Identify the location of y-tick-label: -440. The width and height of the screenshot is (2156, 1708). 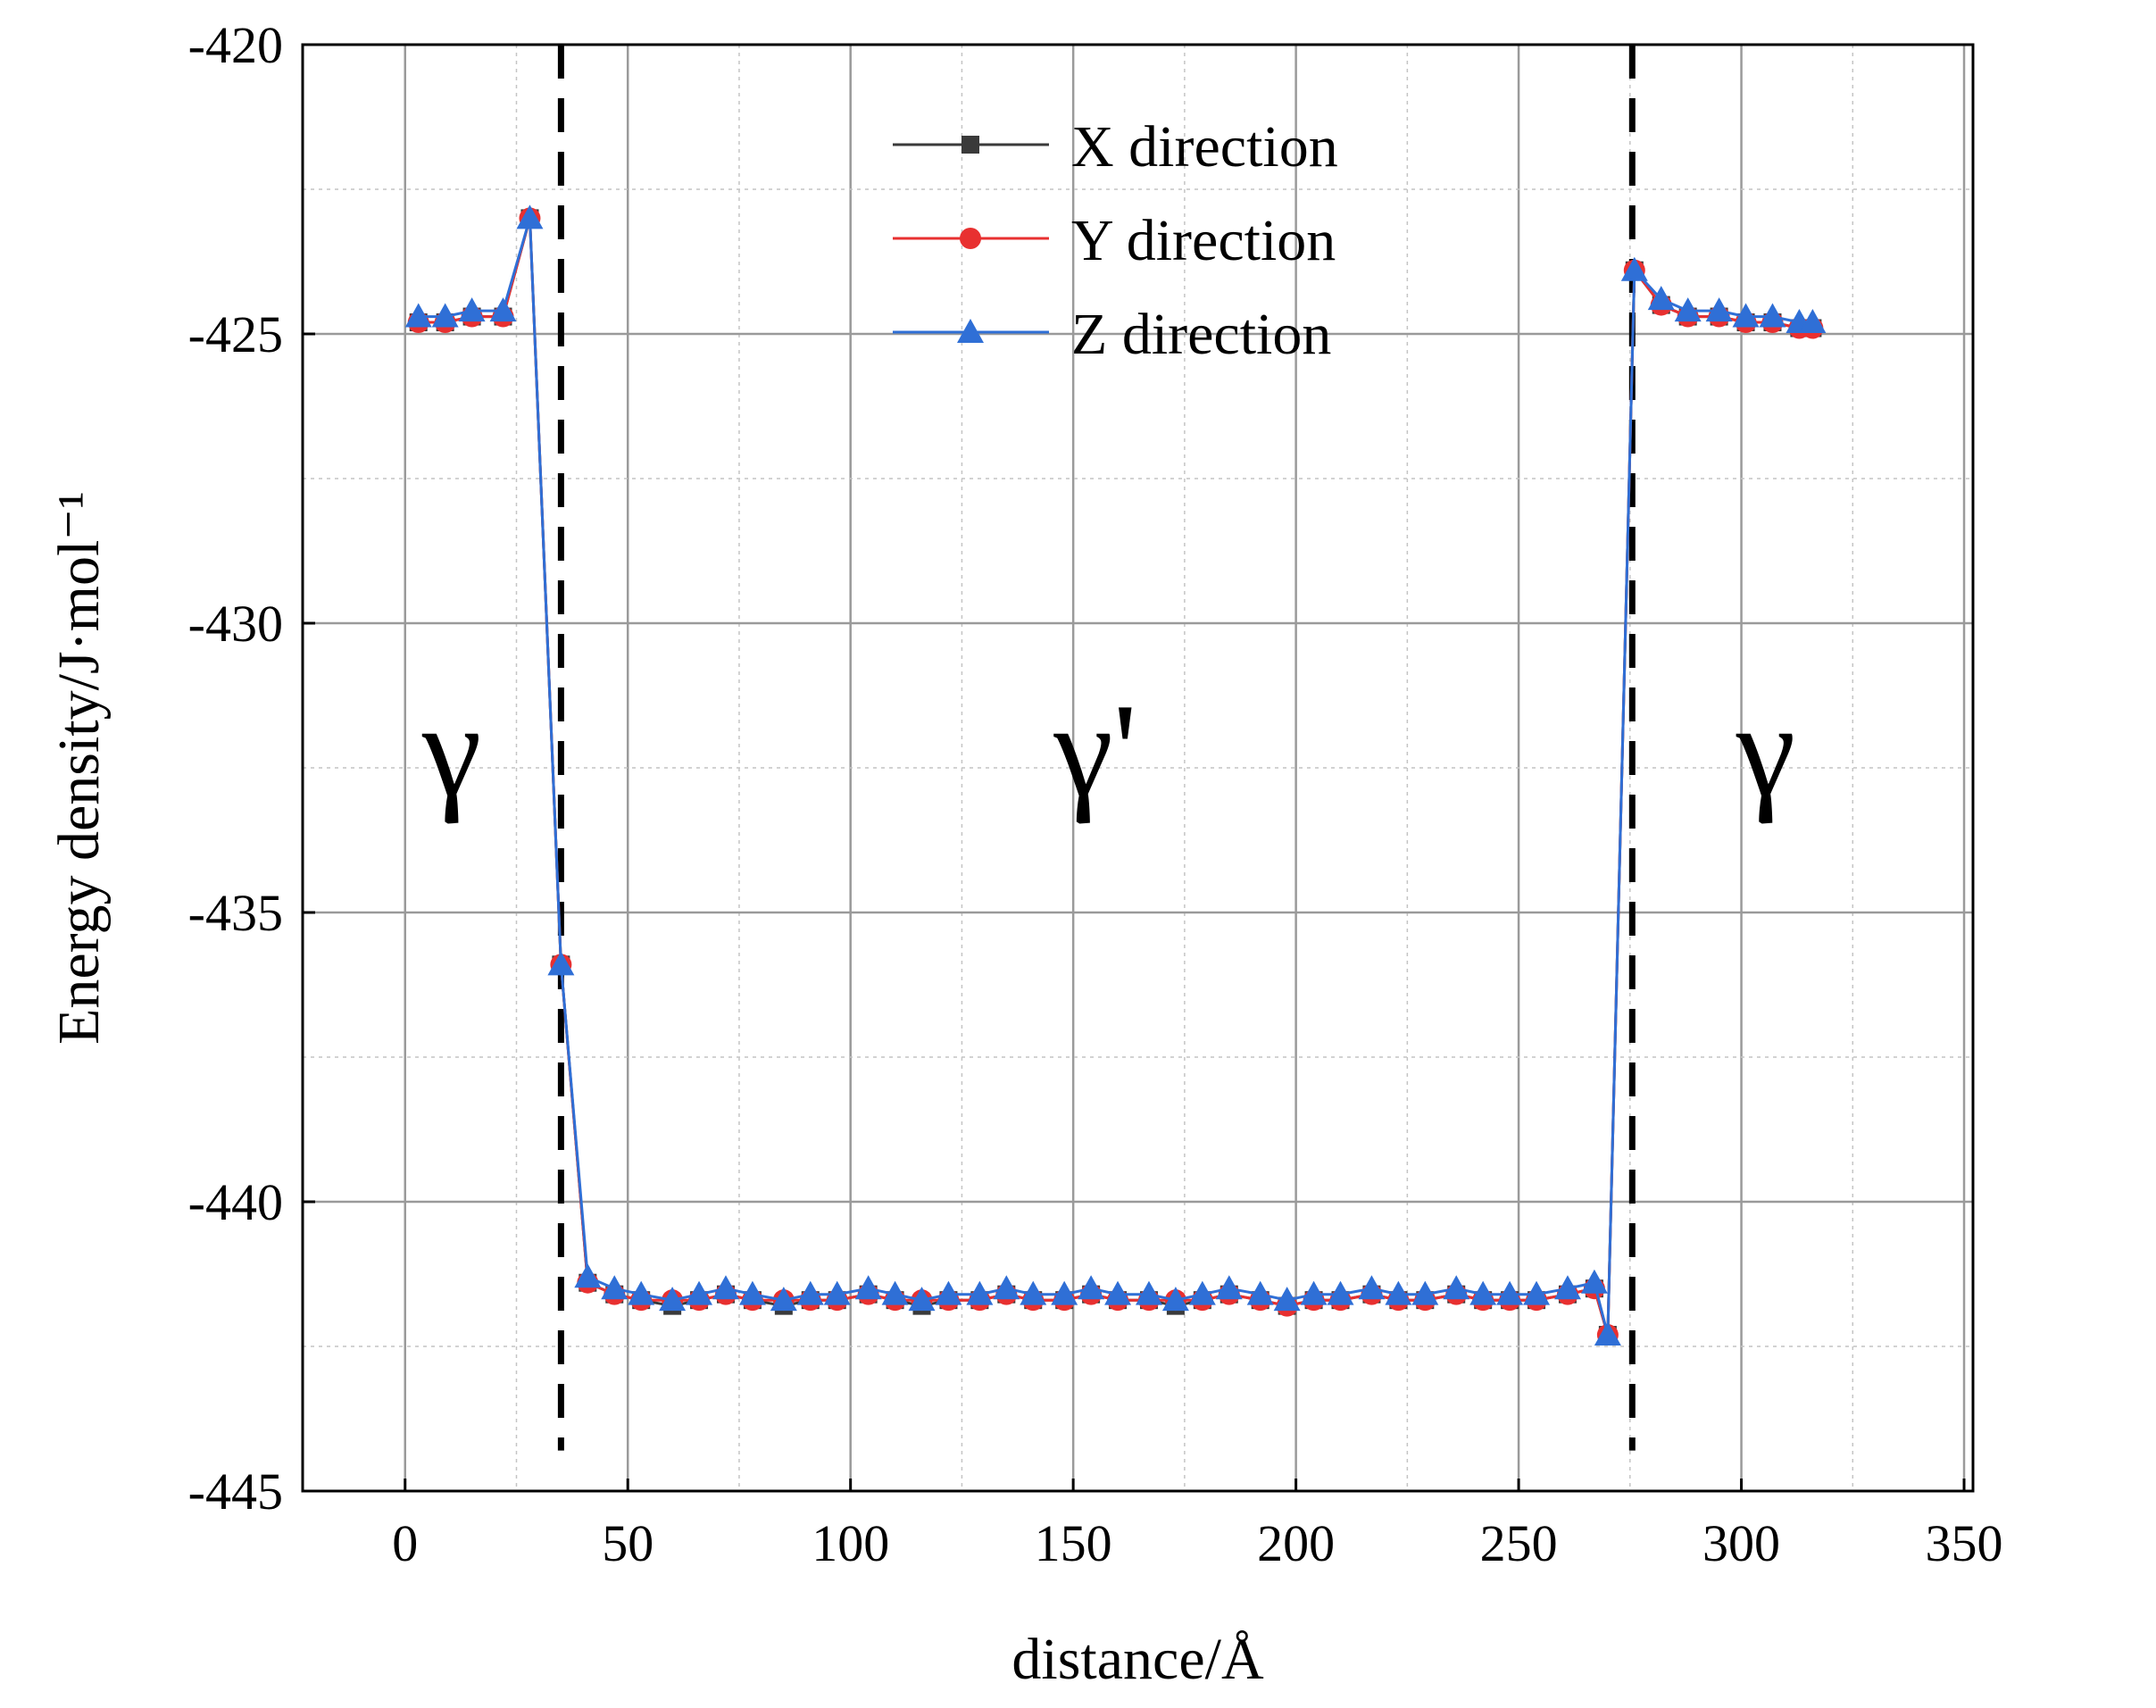
(235, 1202).